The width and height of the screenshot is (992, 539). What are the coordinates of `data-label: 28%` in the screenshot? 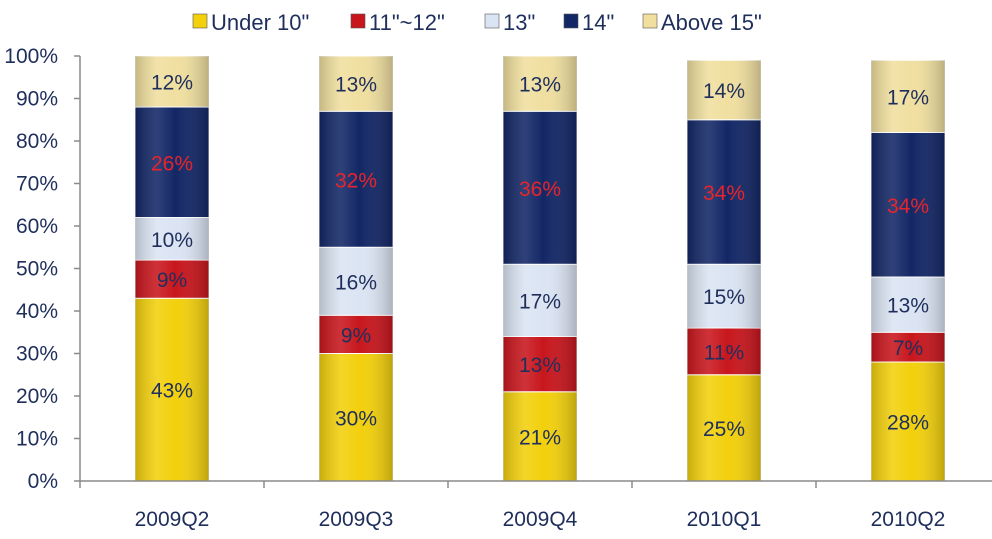 It's located at (908, 423).